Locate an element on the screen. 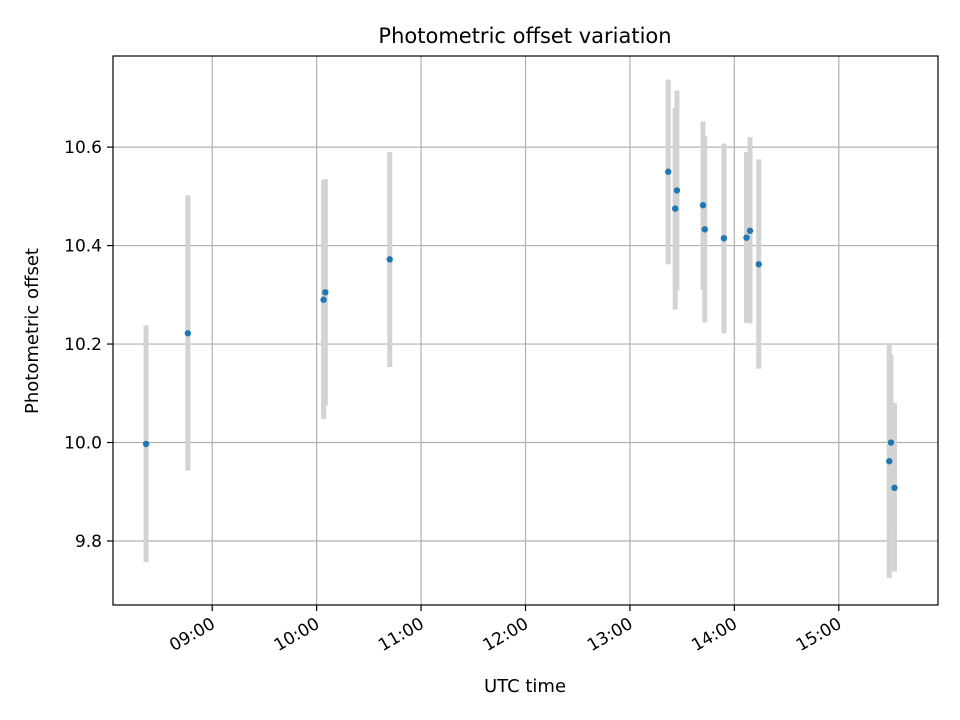 Image resolution: width=960 pixels, height=720 pixels. y-tick-label: 10.0 is located at coordinates (83, 444).